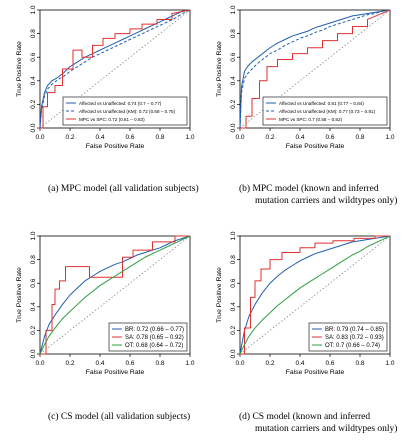  I want to click on legend-label: MPC vs SPC: 0.7 (0.58 – 0.82), so click(311, 119).